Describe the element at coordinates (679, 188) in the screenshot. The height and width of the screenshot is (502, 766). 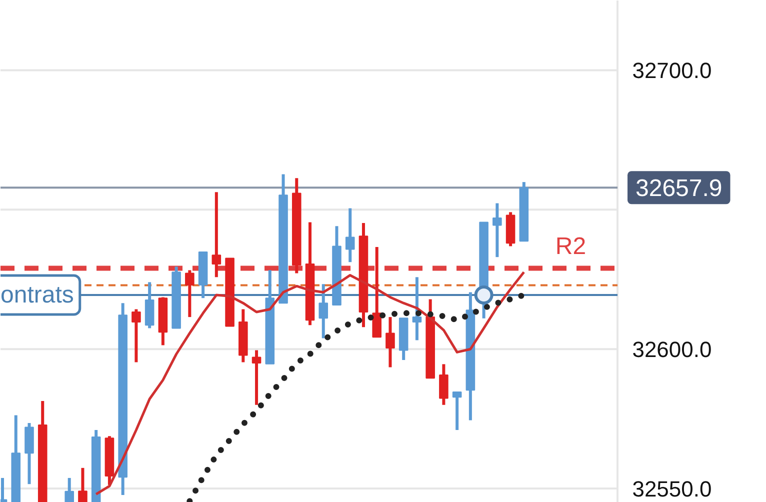
I see `ref-line-label: 32657.9` at that location.